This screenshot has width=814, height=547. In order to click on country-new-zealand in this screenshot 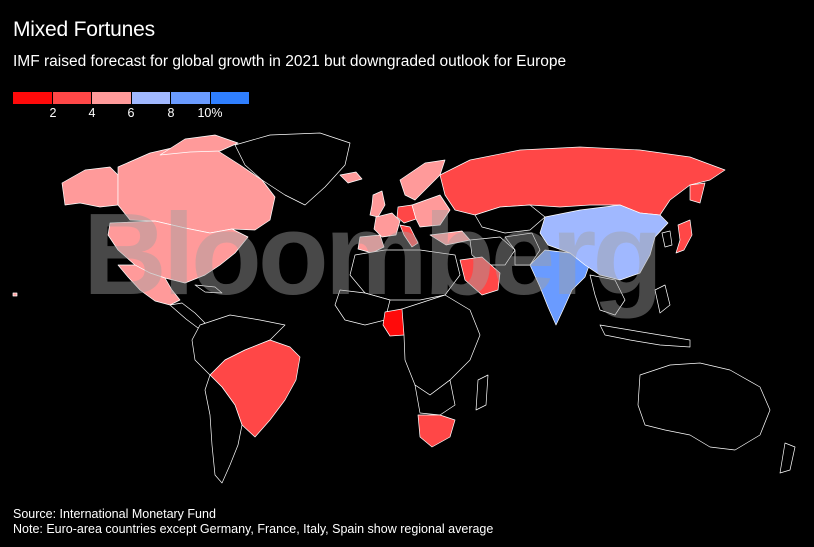, I will do `click(787, 458)`.